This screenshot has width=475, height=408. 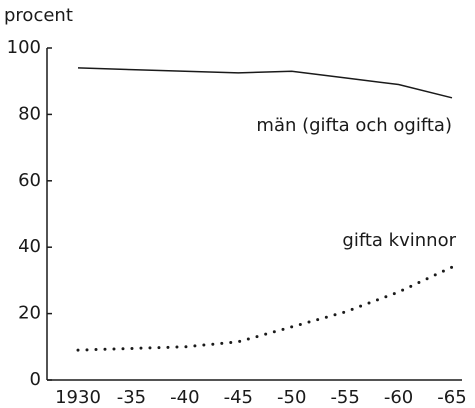 What do you see at coordinates (354, 125) in the screenshot?
I see `series-label: män (gifta och ogifta)` at bounding box center [354, 125].